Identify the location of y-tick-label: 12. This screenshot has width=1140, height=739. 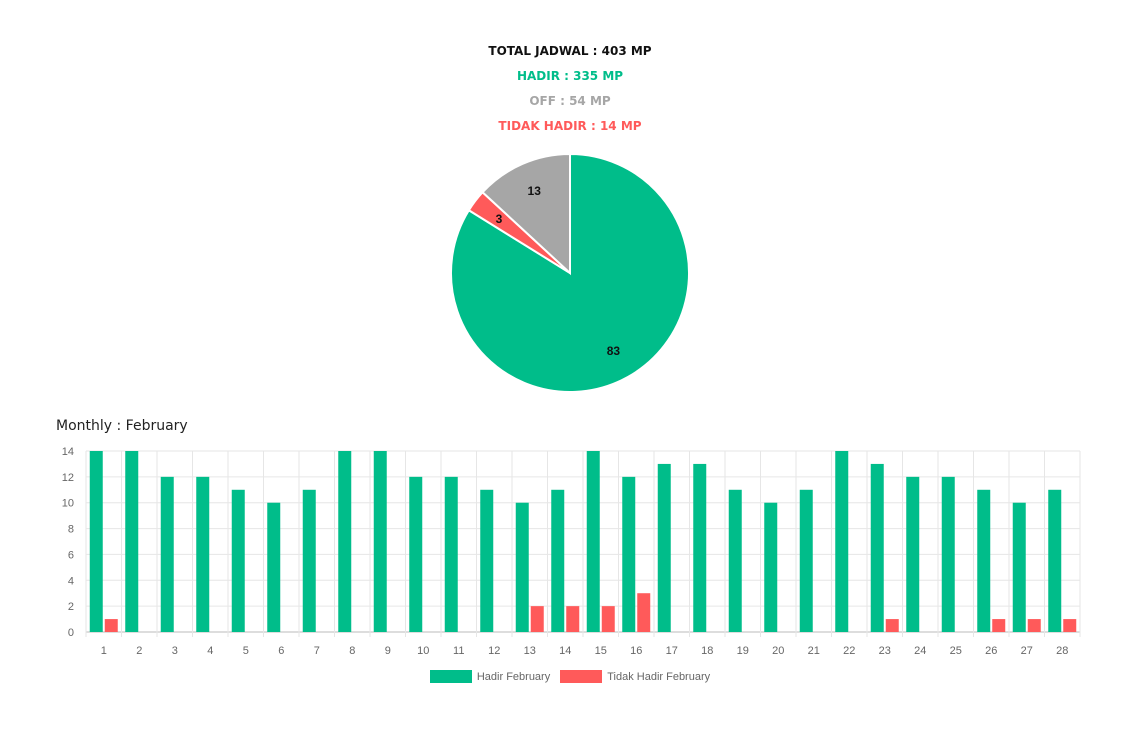
(68, 478).